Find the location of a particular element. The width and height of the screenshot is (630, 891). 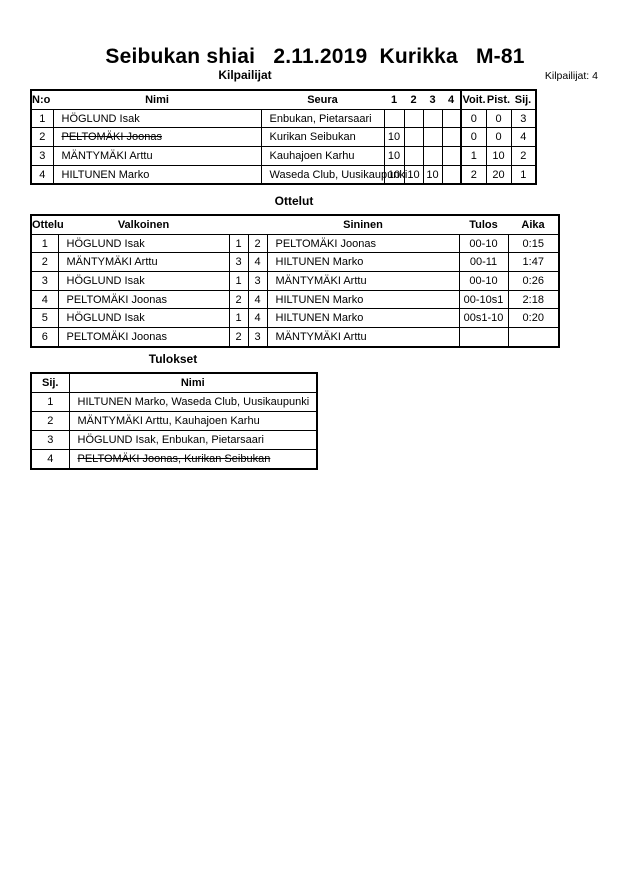

cell-aika: 0:15 is located at coordinates (533, 243).